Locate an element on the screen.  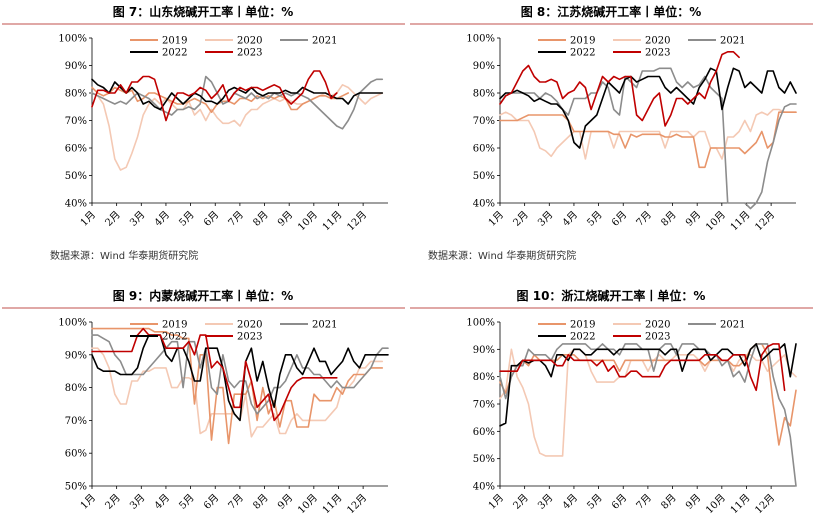
chart-title: 图 9：内蒙烧碱开工率丨单位：% is located at coordinates (203, 295).